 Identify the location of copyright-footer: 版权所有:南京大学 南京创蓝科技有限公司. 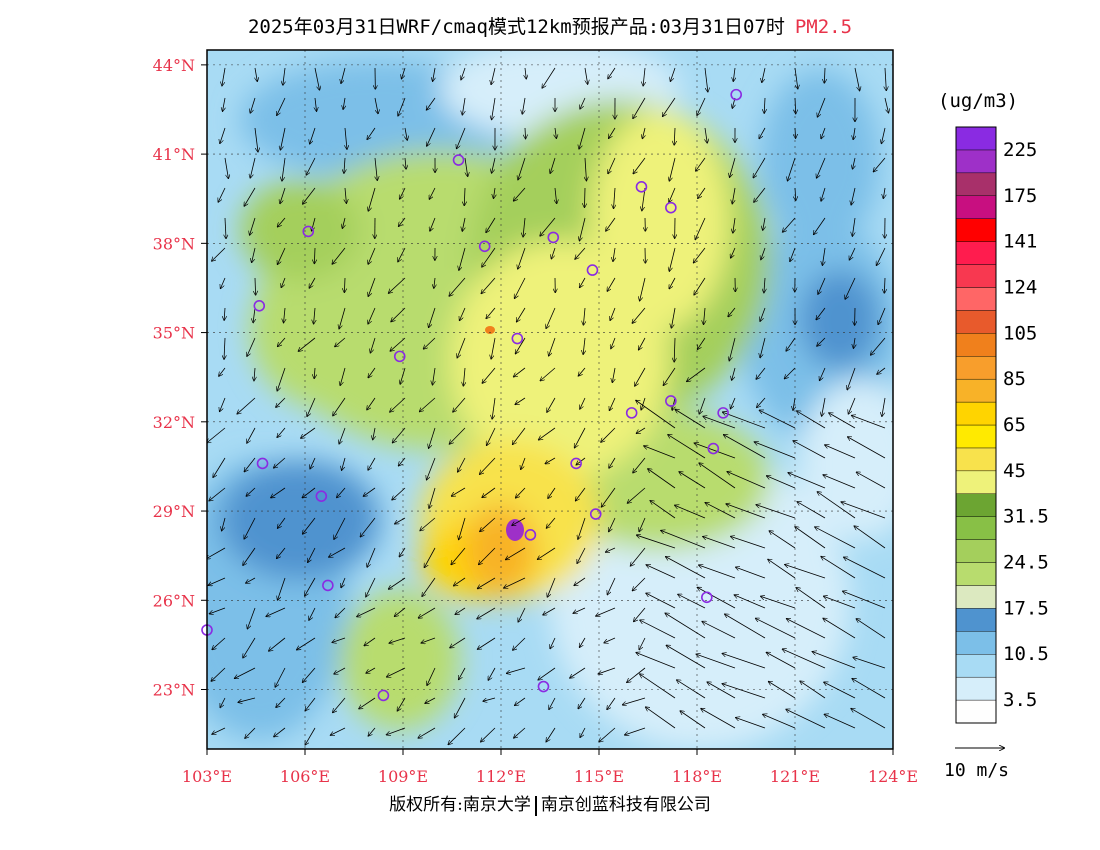
(550, 803).